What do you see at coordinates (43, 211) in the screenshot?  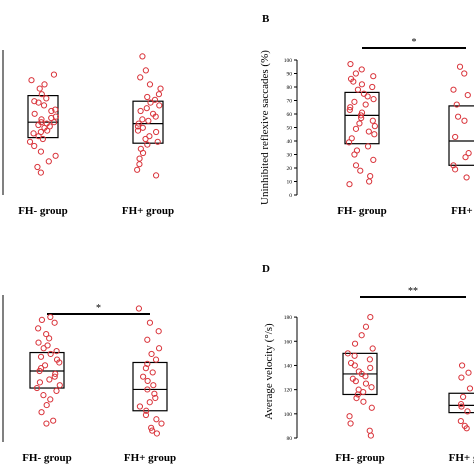 I see `x-category-label: FH- group` at bounding box center [43, 211].